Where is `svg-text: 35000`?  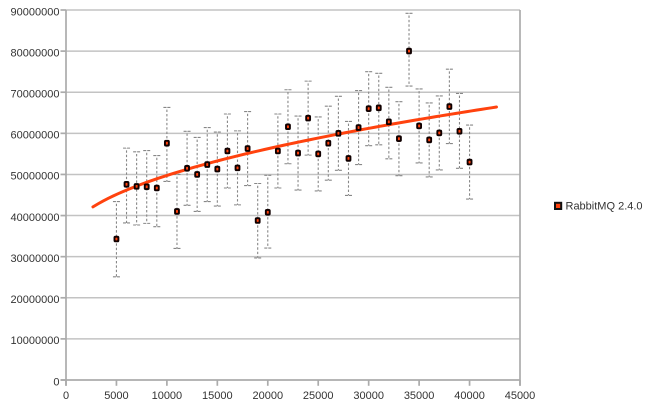 svg-text: 35000 is located at coordinates (419, 396).